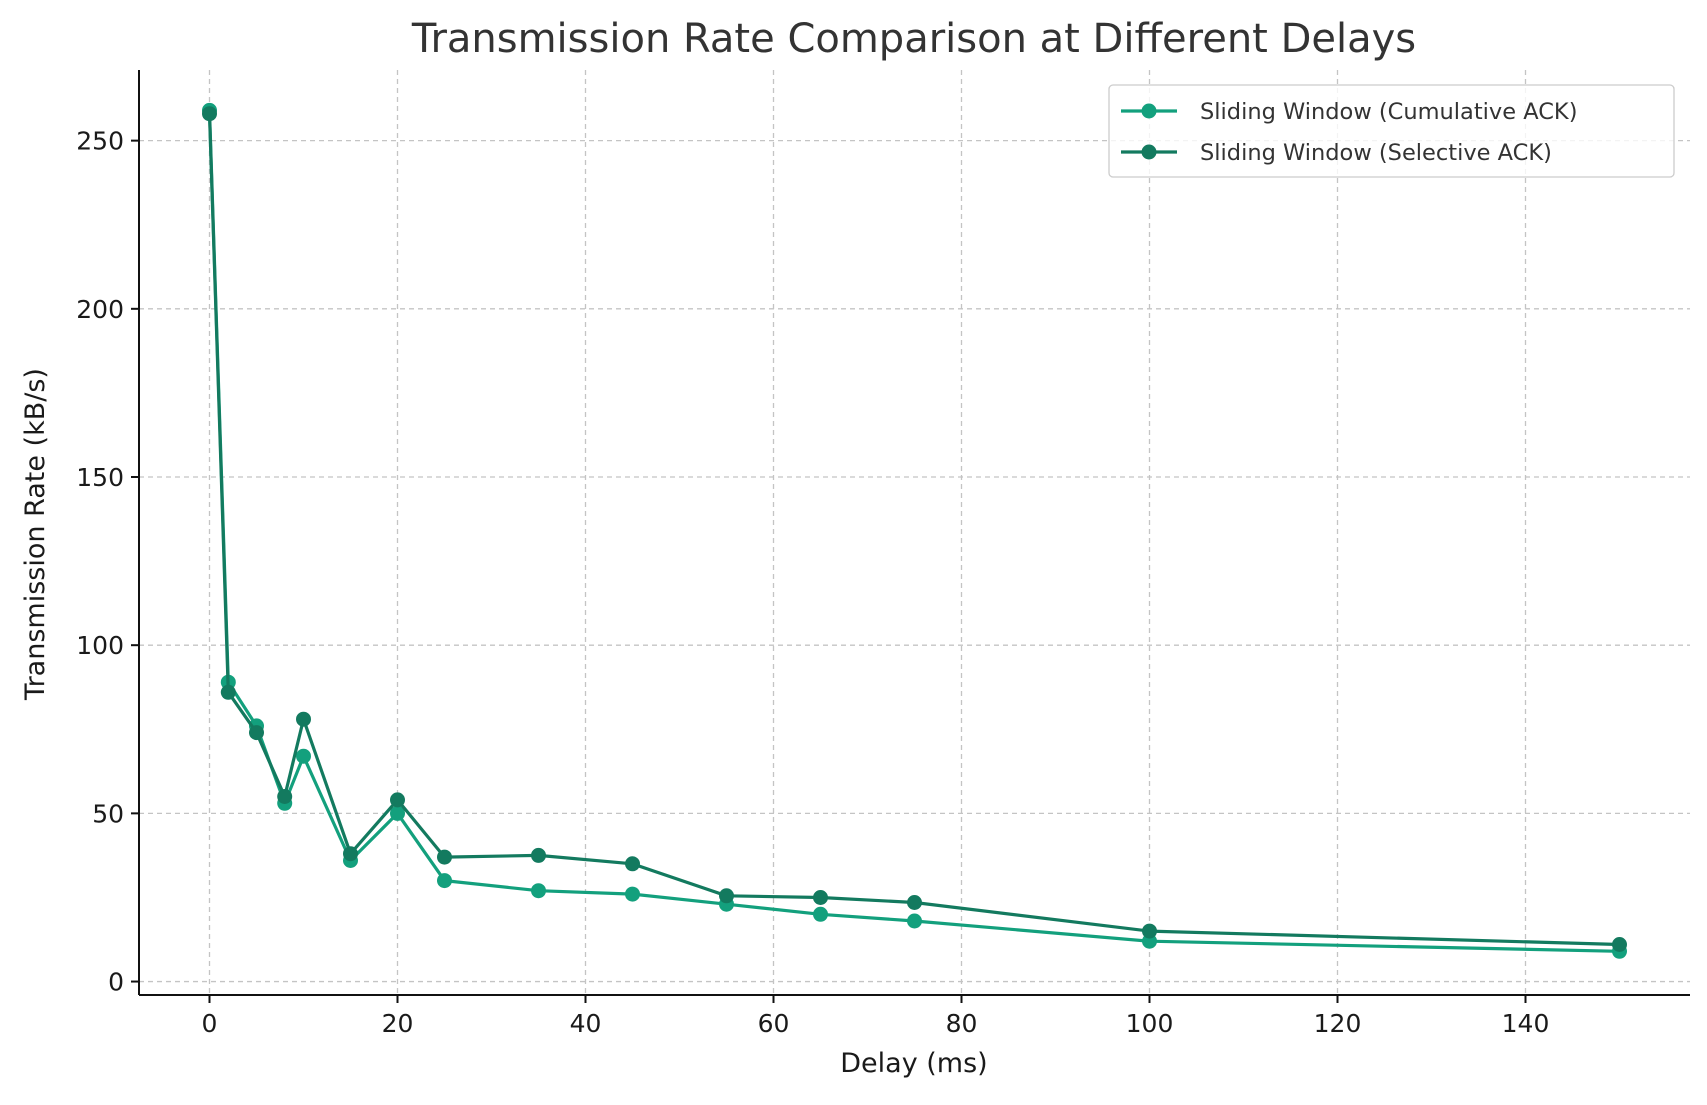 The image size is (1707, 1105). I want to click on x-tick-label: 120, so click(1338, 1023).